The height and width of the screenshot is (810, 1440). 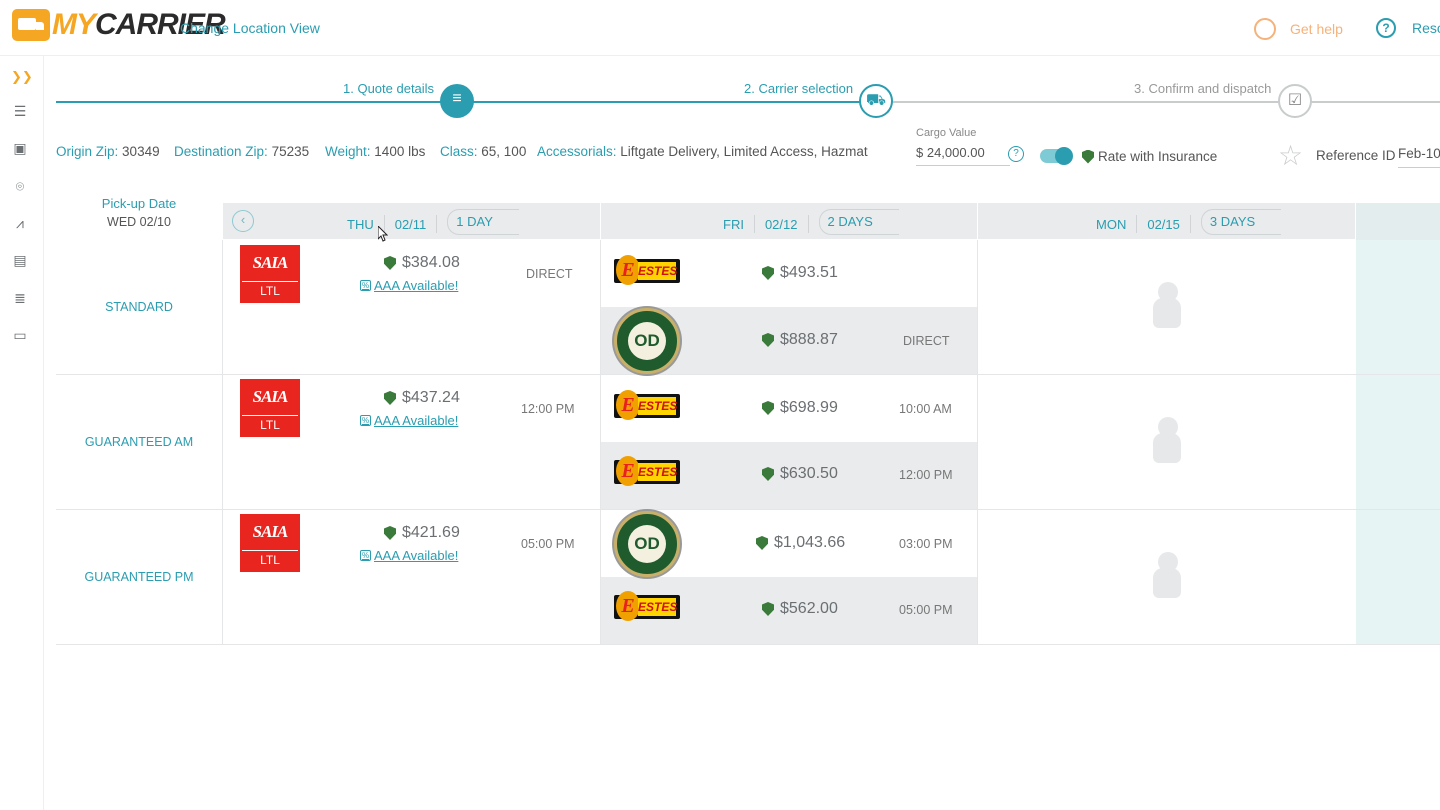 I want to click on estes-logo-text: ESTES, so click(x=658, y=472).